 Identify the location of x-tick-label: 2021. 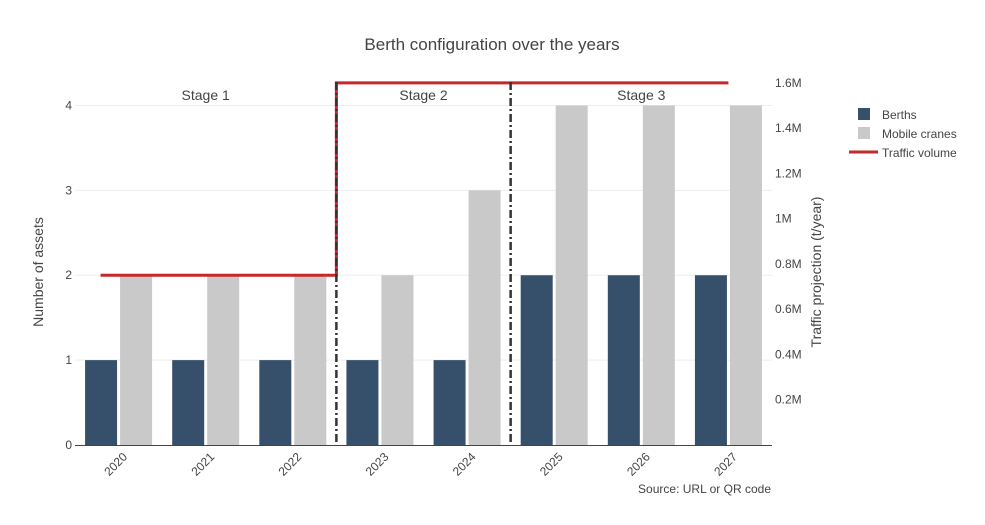
(202, 464).